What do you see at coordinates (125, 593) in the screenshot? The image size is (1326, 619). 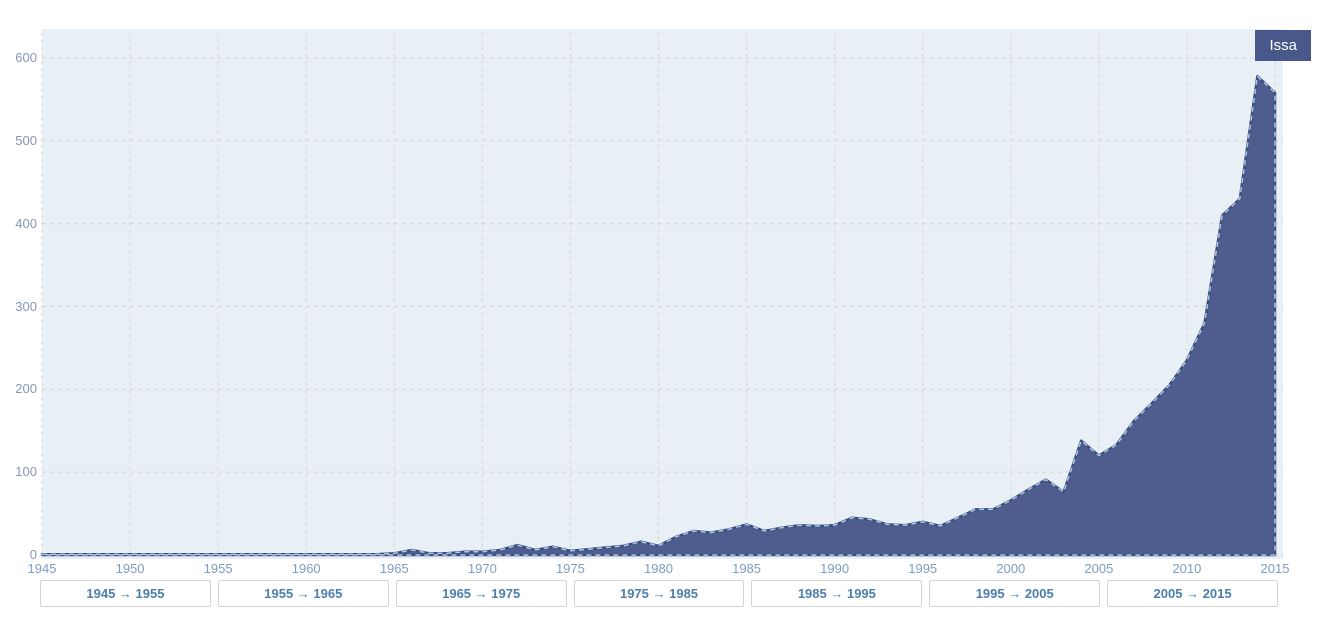 I see `range-button-1945-1955: 1945 → 1955` at bounding box center [125, 593].